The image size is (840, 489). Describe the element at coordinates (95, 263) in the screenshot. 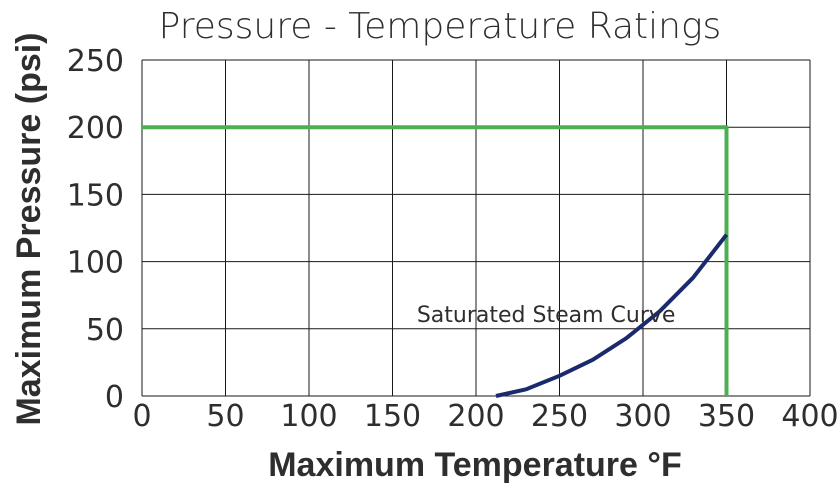

I see `y-tick-label: 100` at that location.